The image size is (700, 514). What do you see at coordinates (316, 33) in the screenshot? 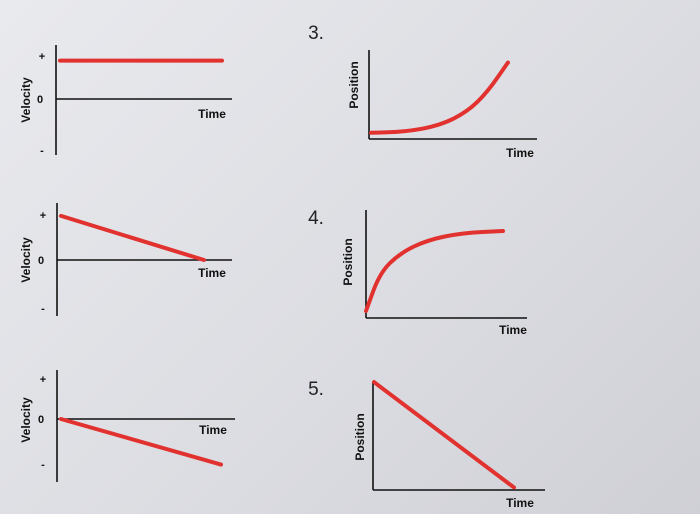
I see `graph-number: 3.` at bounding box center [316, 33].